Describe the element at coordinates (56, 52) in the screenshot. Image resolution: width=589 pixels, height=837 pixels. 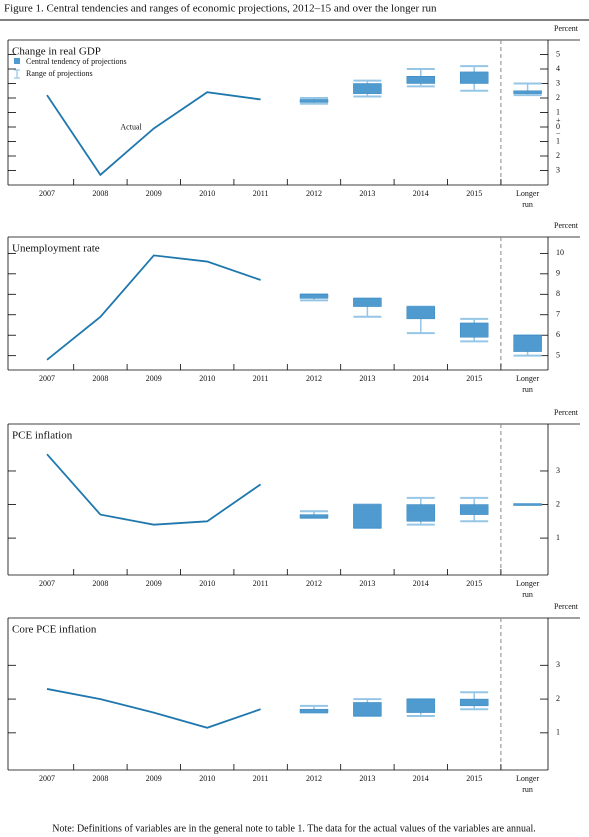
I see `panel-title: Change in real GDP` at that location.